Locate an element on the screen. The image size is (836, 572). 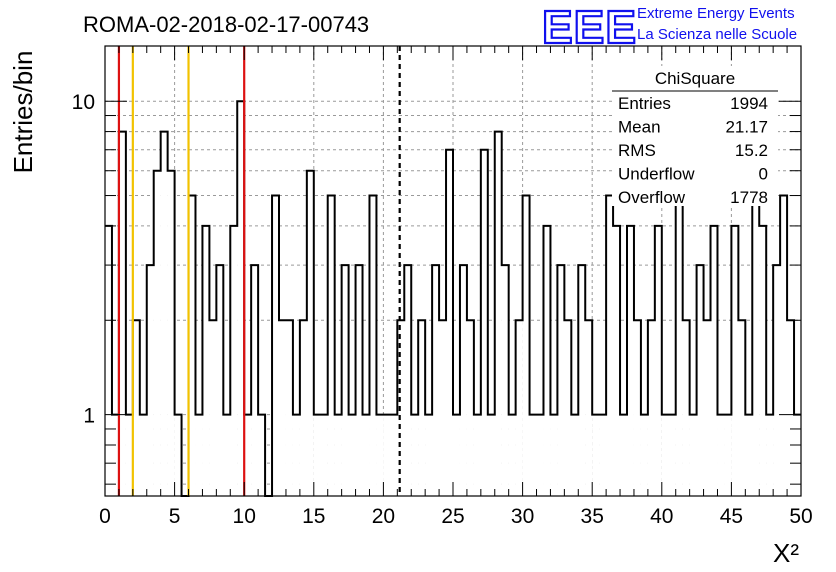
stats-label-mean: Mean is located at coordinates (639, 127).